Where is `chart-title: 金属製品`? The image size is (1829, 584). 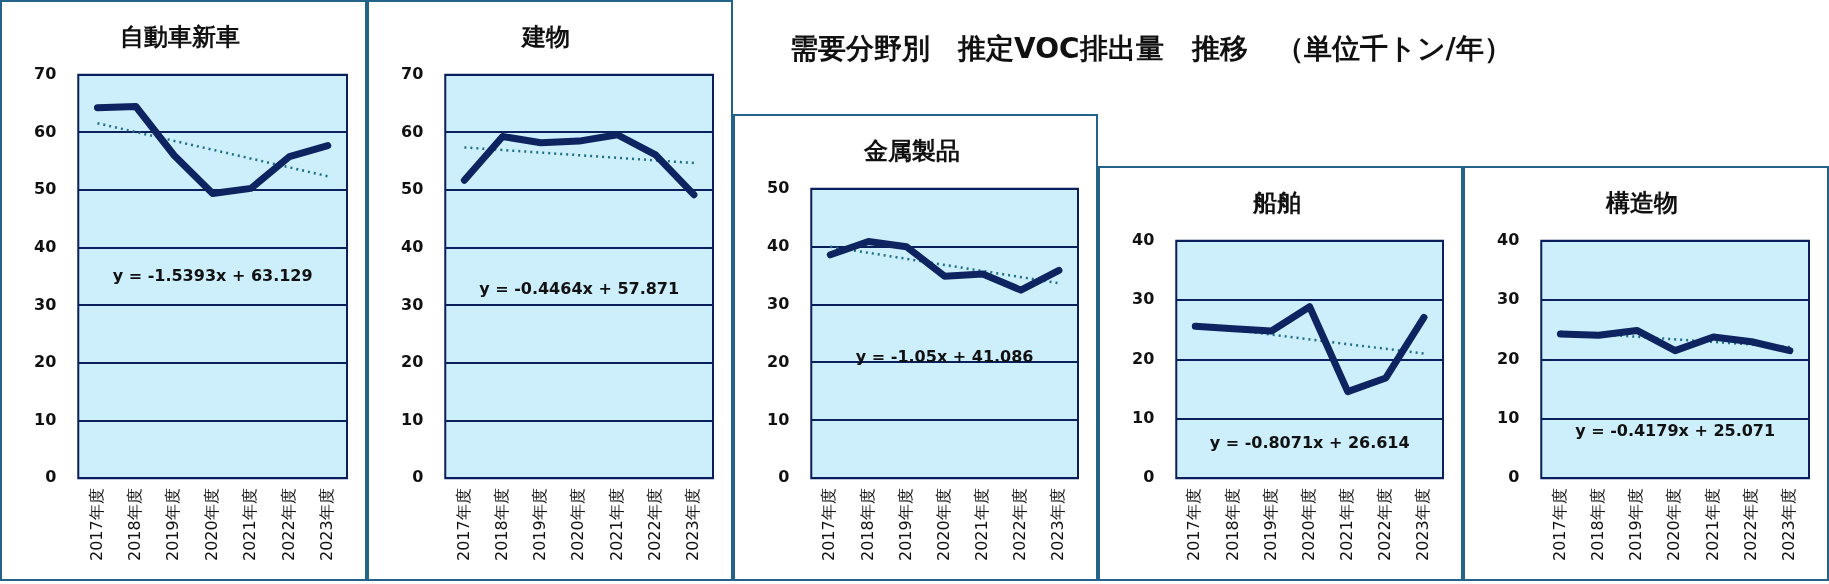 chart-title: 金属製品 is located at coordinates (911, 150).